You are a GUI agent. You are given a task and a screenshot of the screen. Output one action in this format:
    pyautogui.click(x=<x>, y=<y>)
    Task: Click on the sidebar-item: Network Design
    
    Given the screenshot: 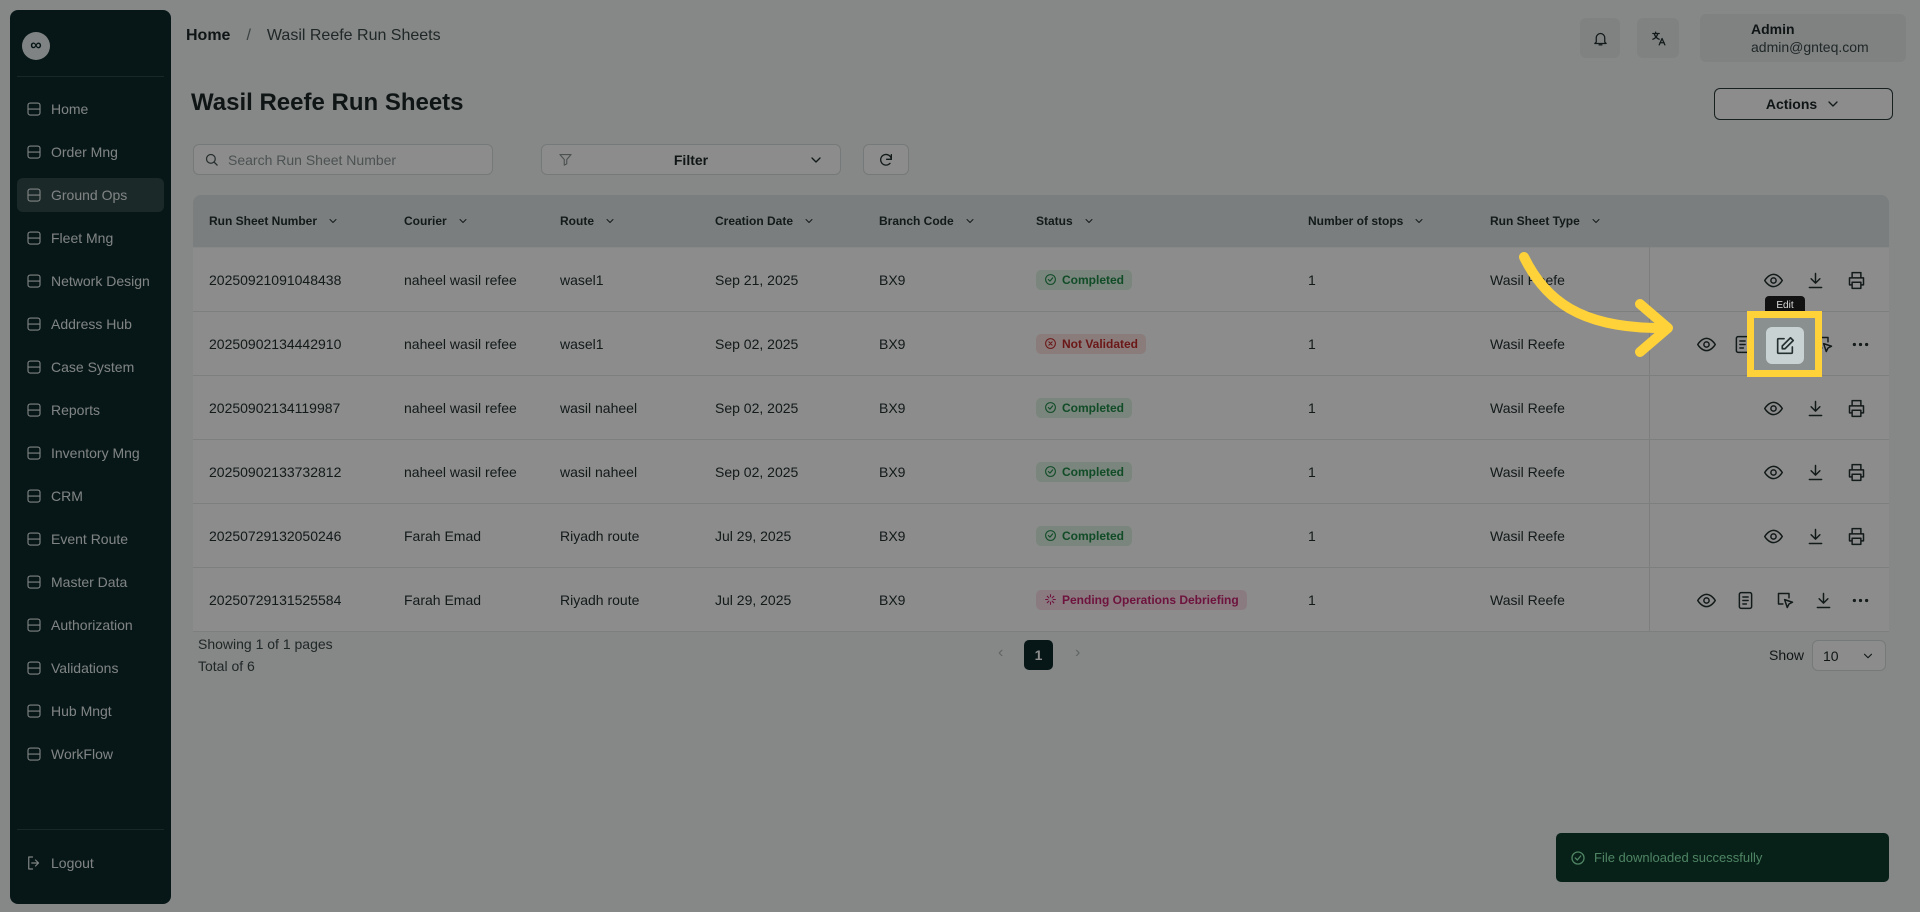 What is the action you would take?
    pyautogui.click(x=90, y=281)
    